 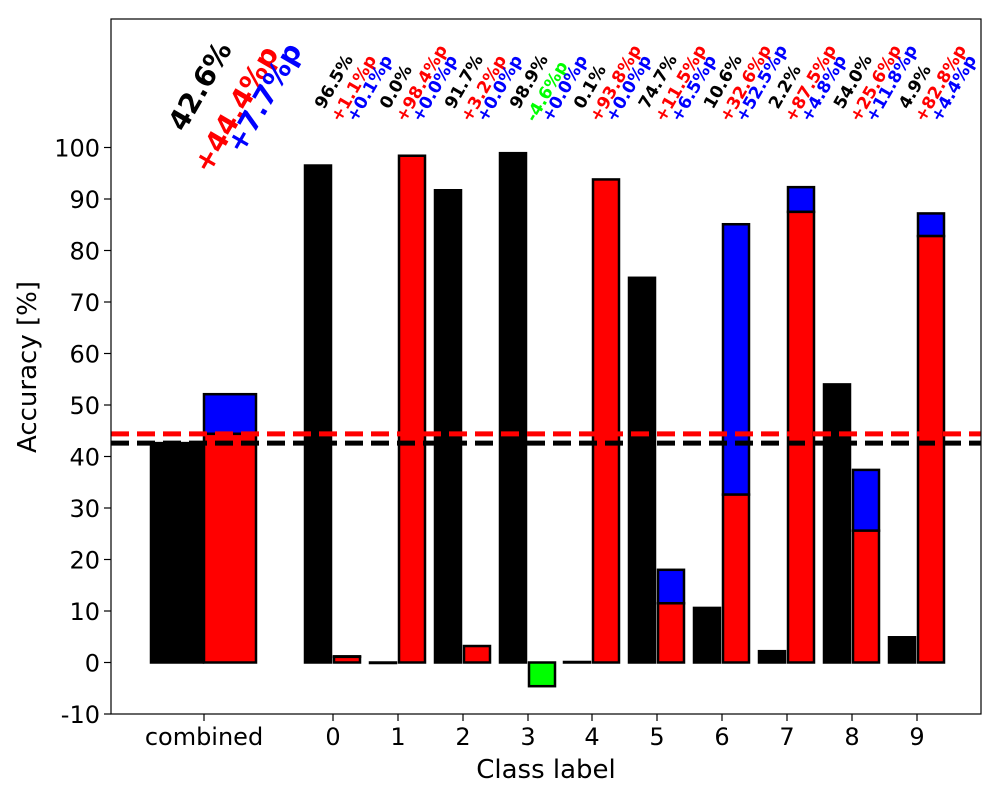 What do you see at coordinates (462, 737) in the screenshot?
I see `x-tick-label-2: 2` at bounding box center [462, 737].